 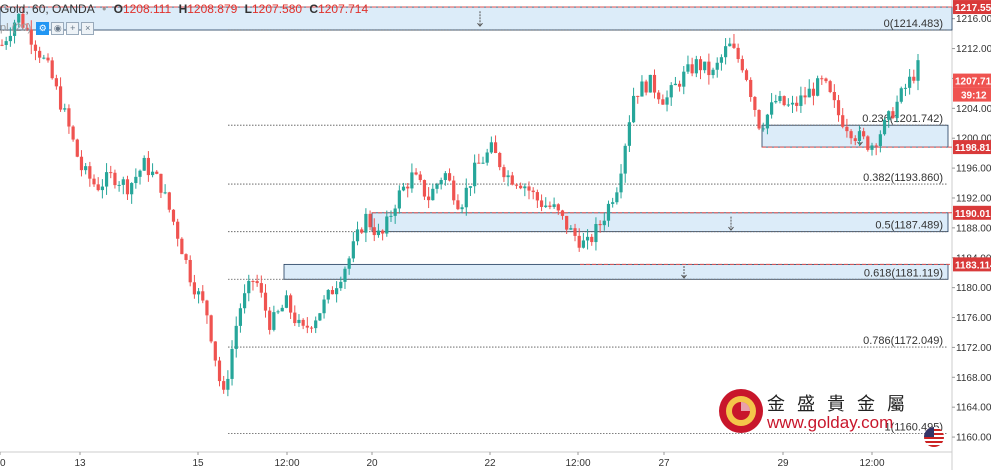 What do you see at coordinates (842, 404) in the screenshot?
I see `watermark-chinese: 金盛貴金屬` at bounding box center [842, 404].